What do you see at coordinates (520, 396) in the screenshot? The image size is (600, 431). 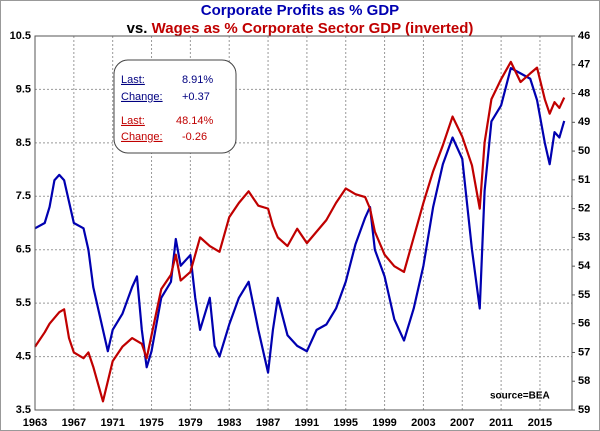 I see `source: source=BEA` at bounding box center [520, 396].